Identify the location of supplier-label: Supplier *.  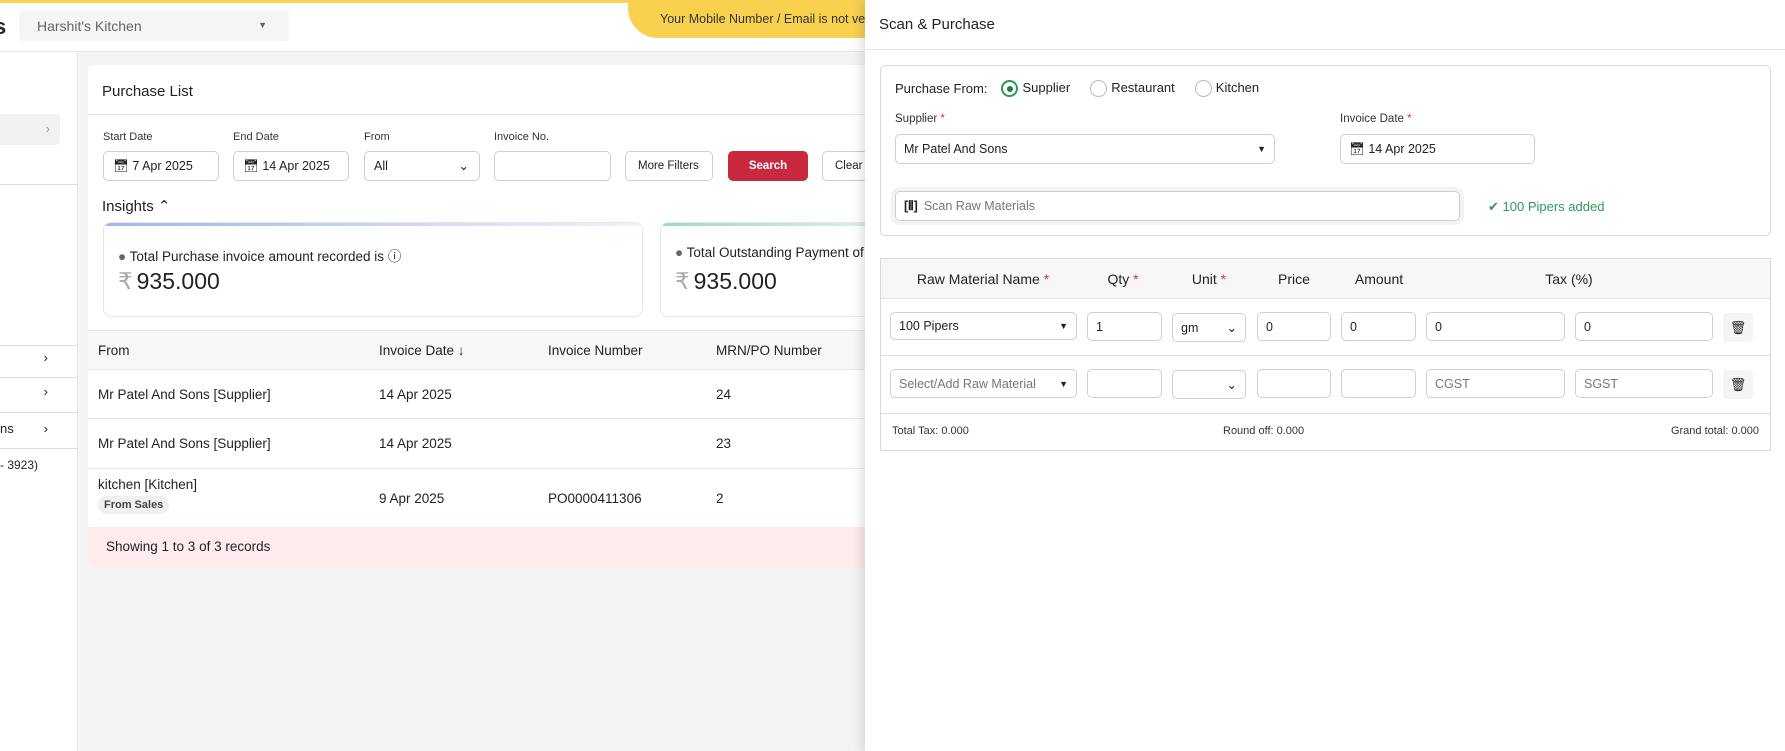
(920, 119).